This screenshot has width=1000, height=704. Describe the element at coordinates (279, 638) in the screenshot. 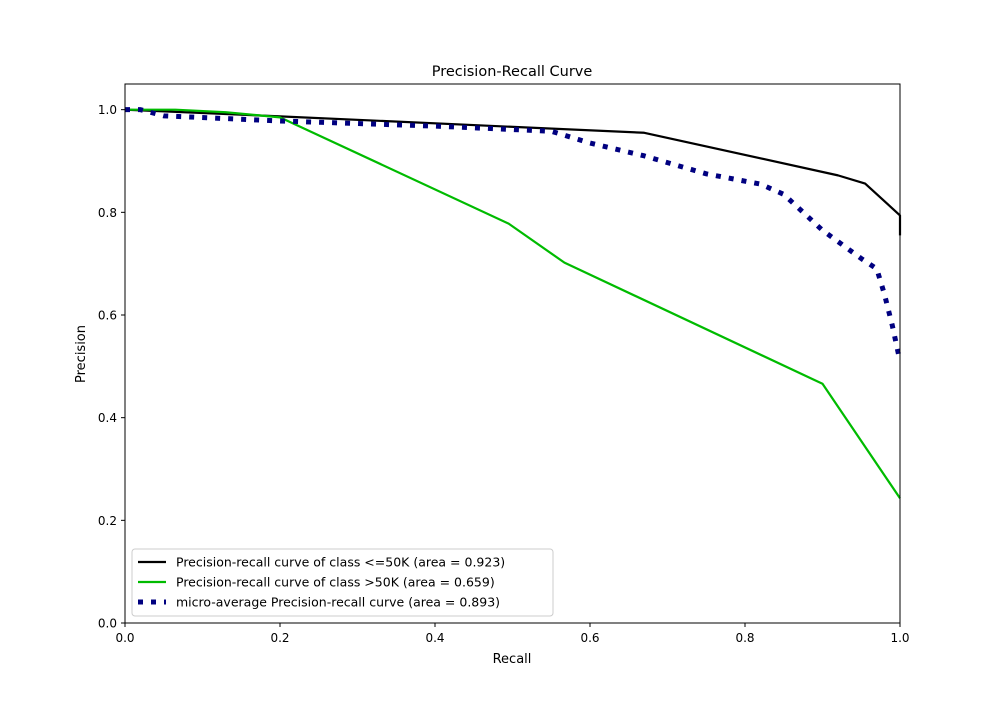

I see `x-tick-label: 0.2` at that location.